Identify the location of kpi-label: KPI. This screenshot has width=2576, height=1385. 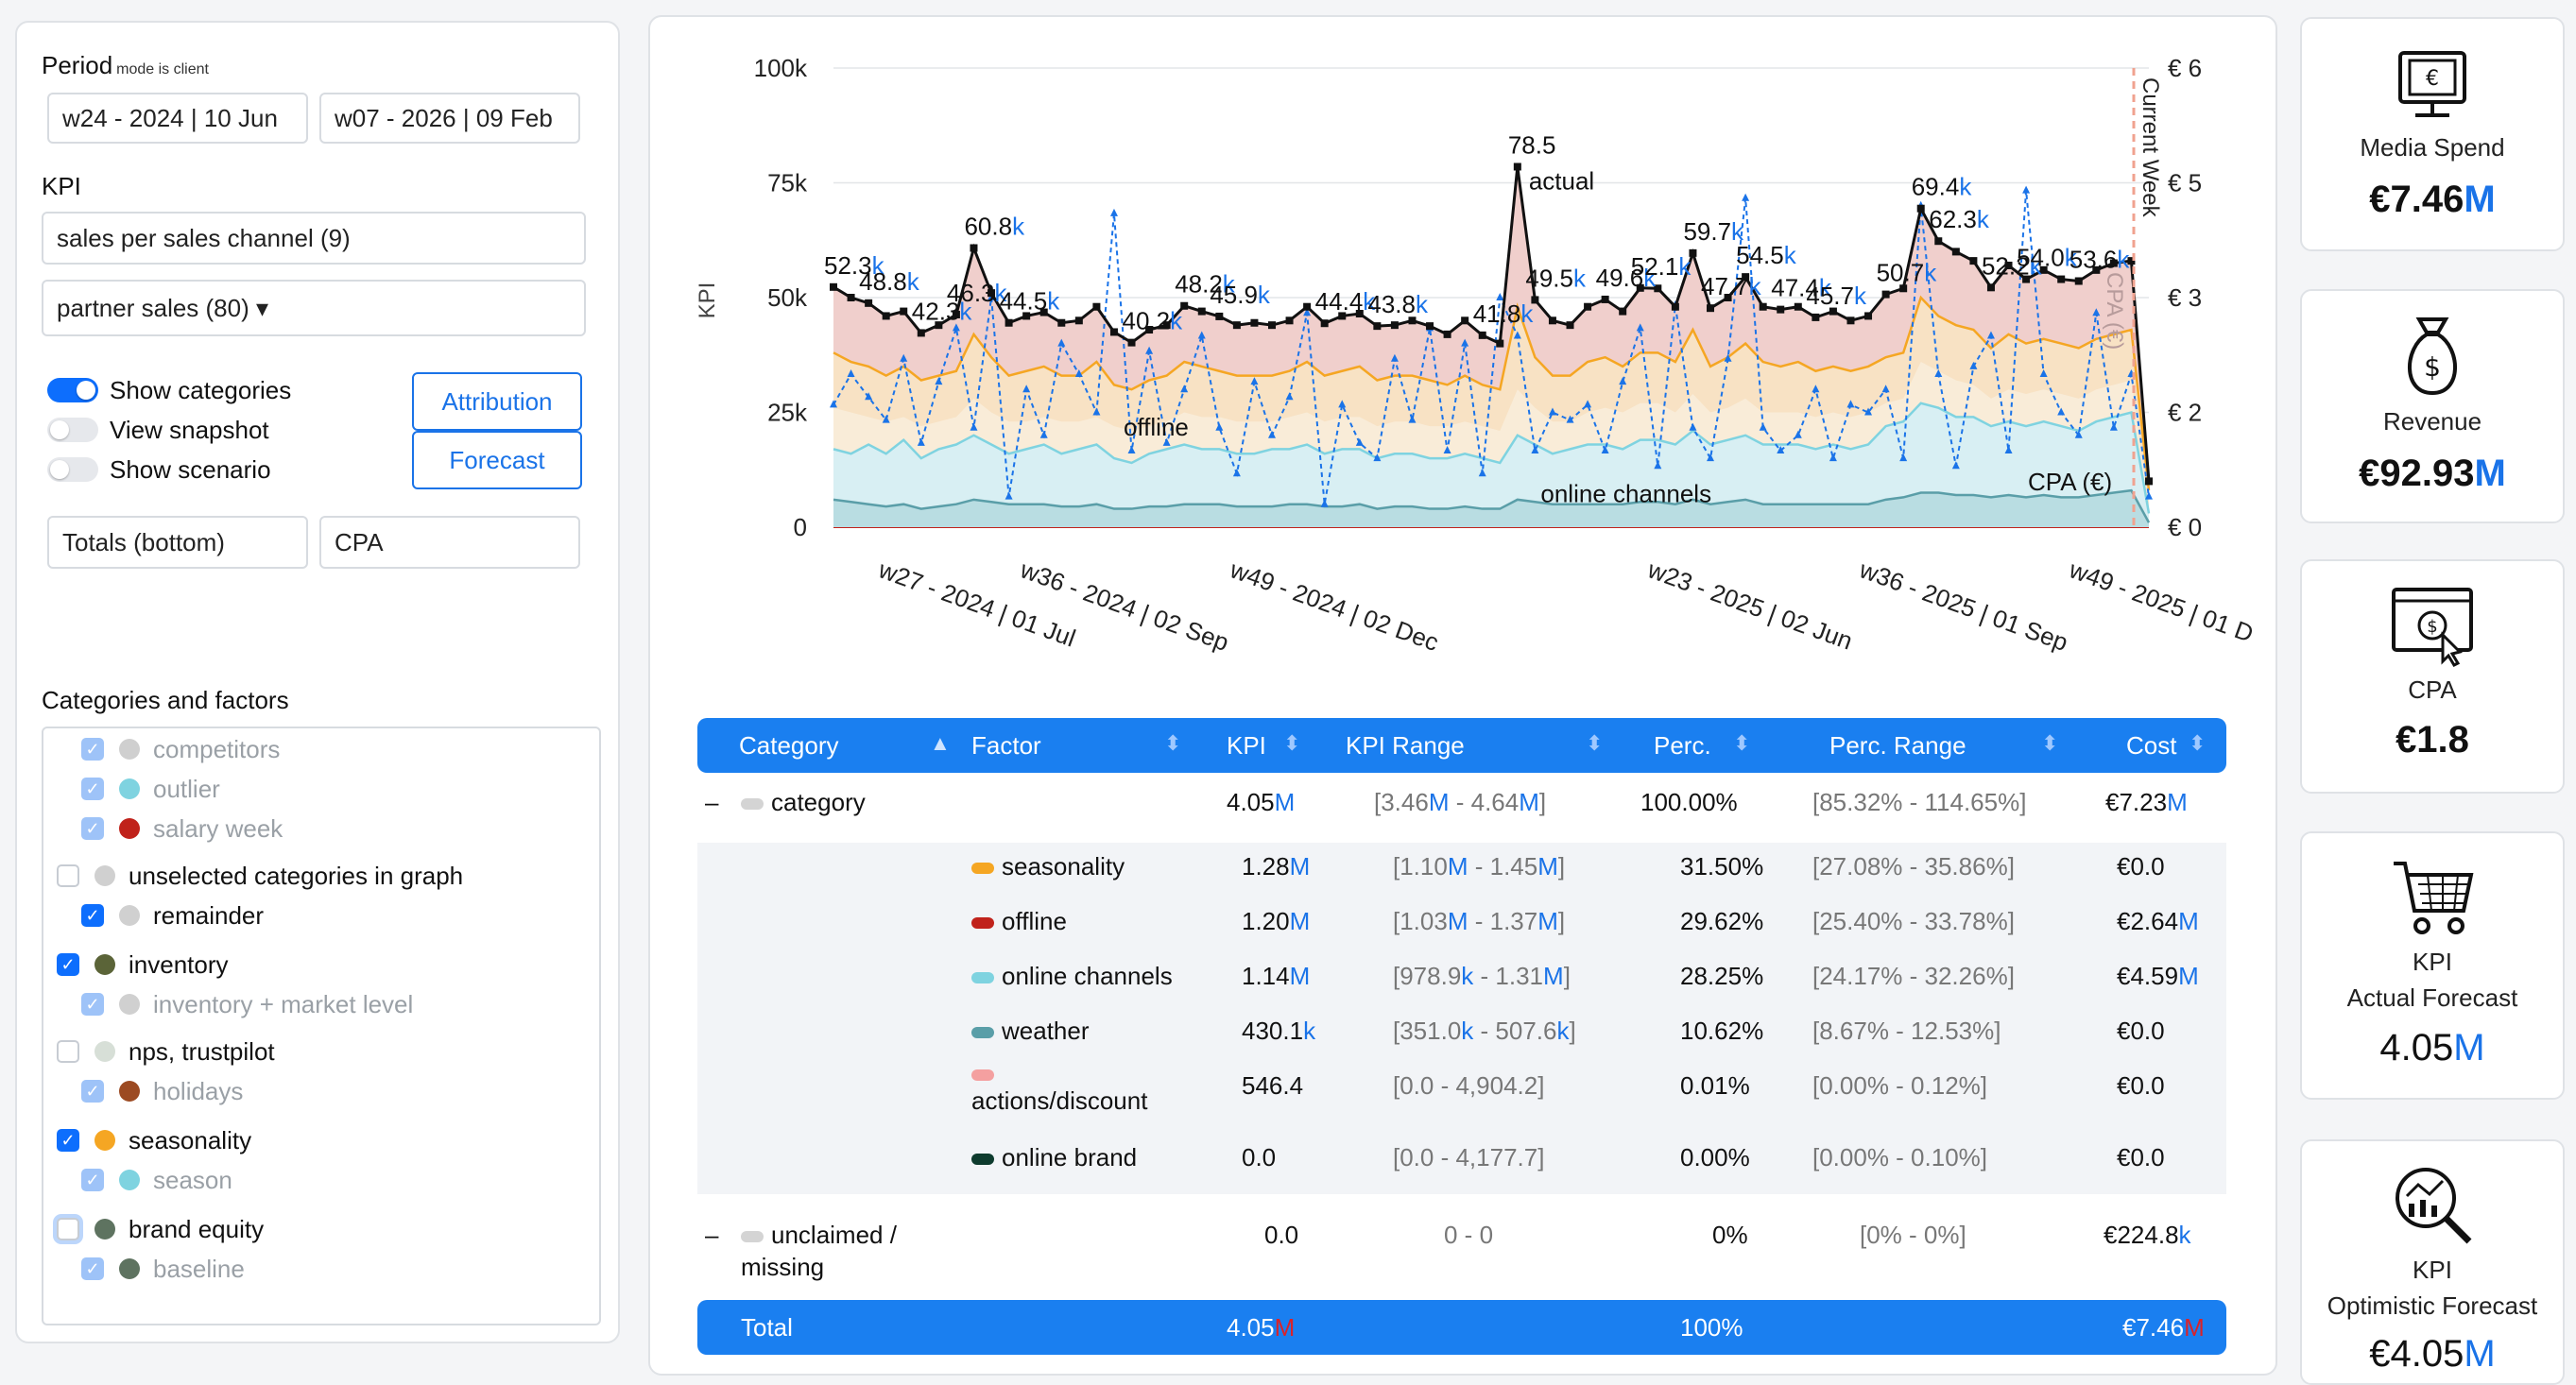
(61, 186).